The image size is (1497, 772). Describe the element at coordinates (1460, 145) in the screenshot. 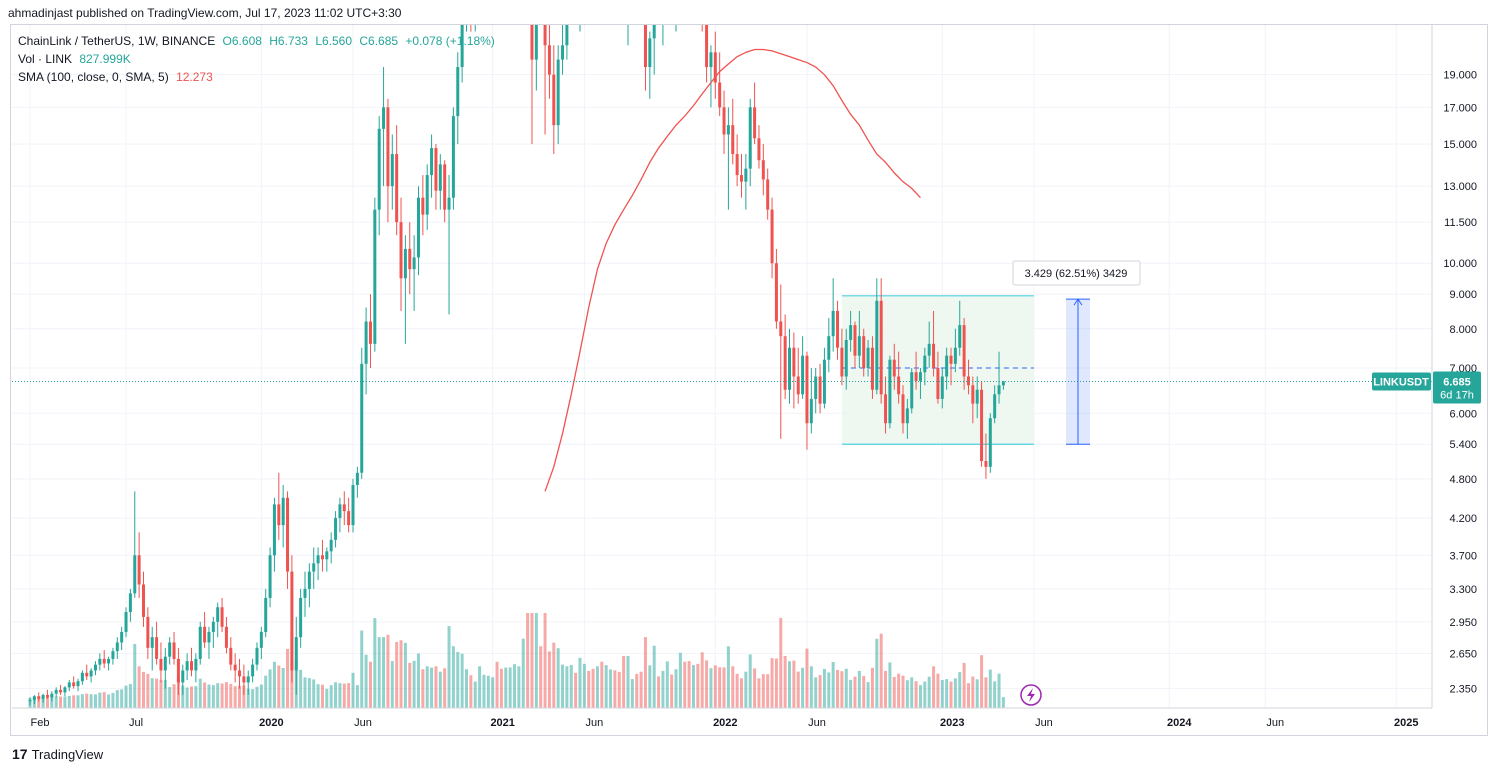

I see `y-tick-label: 15.000` at that location.